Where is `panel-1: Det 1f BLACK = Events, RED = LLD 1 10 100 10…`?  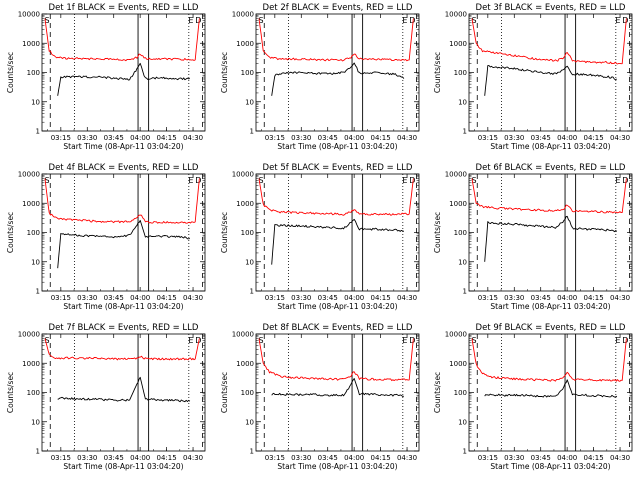
panel-1: Det 1f BLACK = Events, RED = LLD 1 10 100 10… is located at coordinates (106, 77).